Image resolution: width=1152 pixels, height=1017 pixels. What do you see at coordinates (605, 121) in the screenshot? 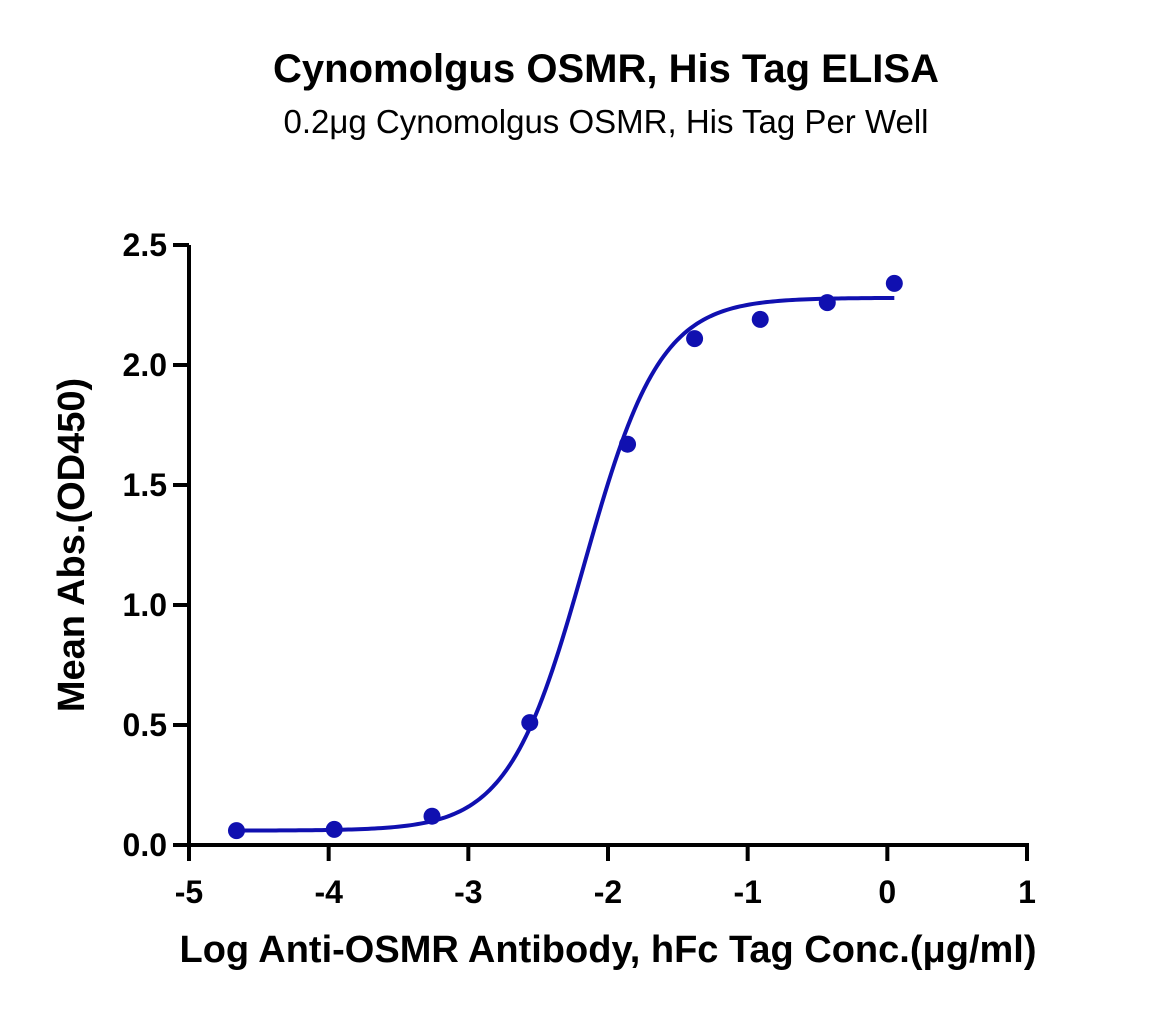
I see `chart-subtitle: 0.2μg Cynomolgus OSMR, His Tag Per Well` at bounding box center [605, 121].